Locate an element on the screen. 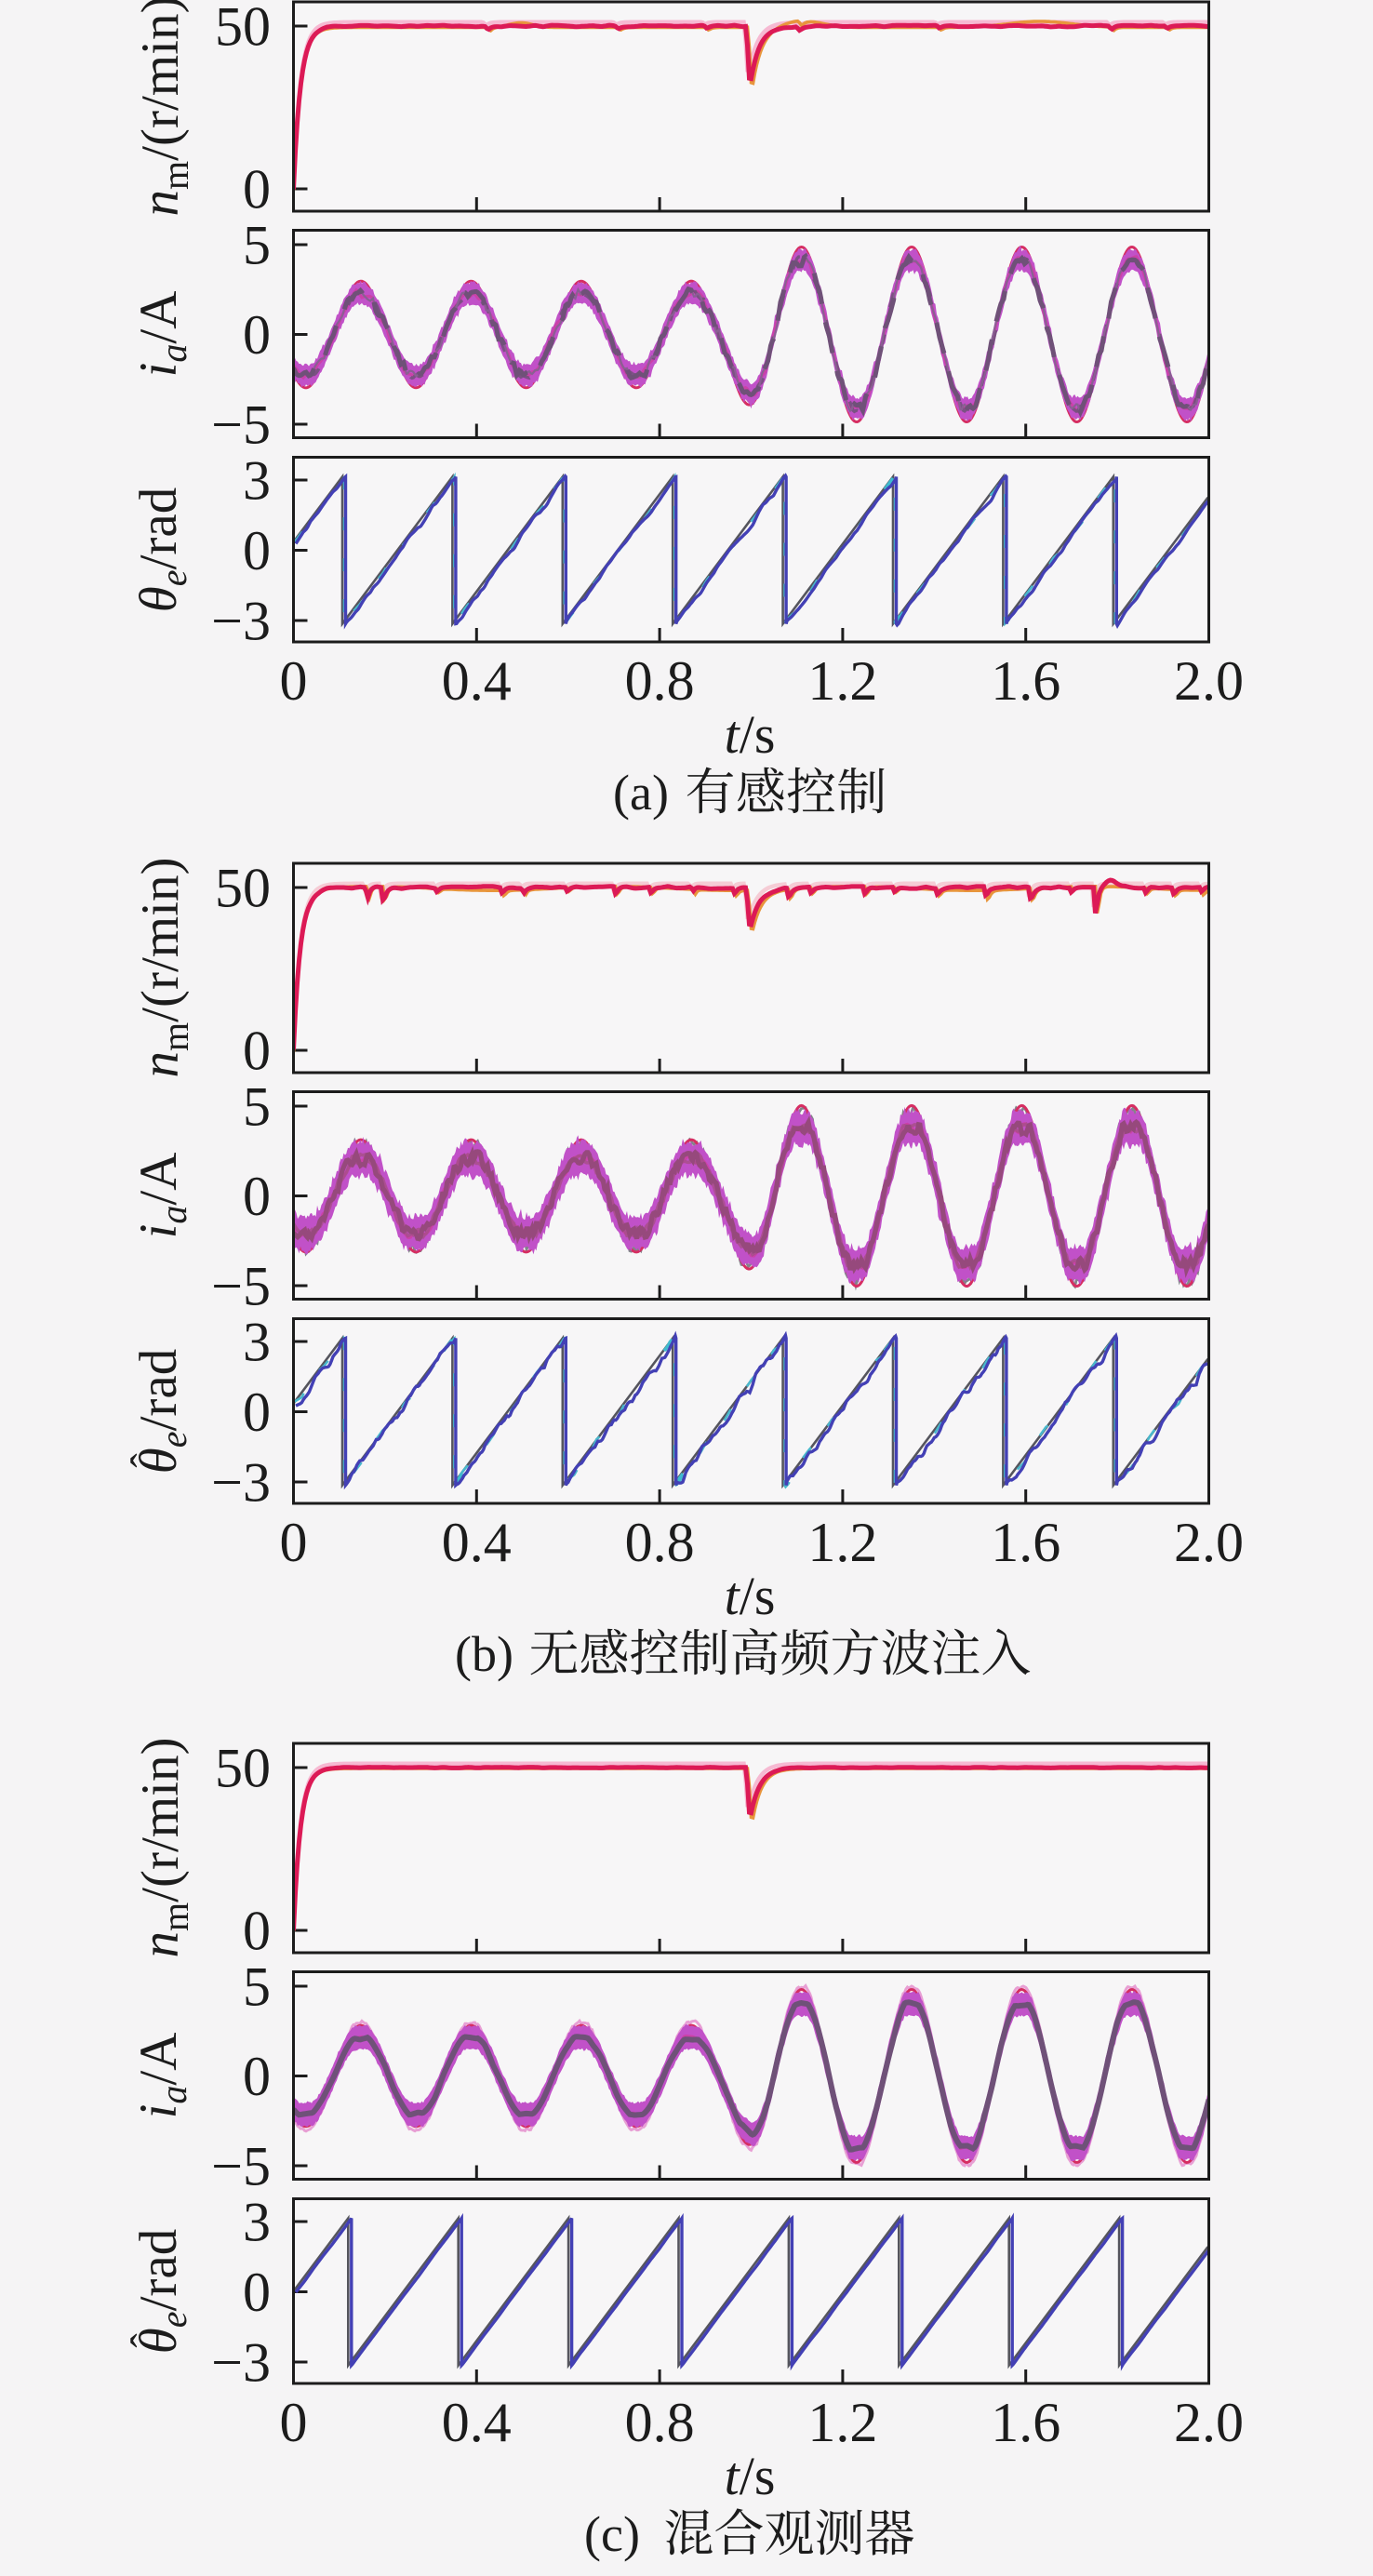  svg-text: (b) is located at coordinates (484, 1654).